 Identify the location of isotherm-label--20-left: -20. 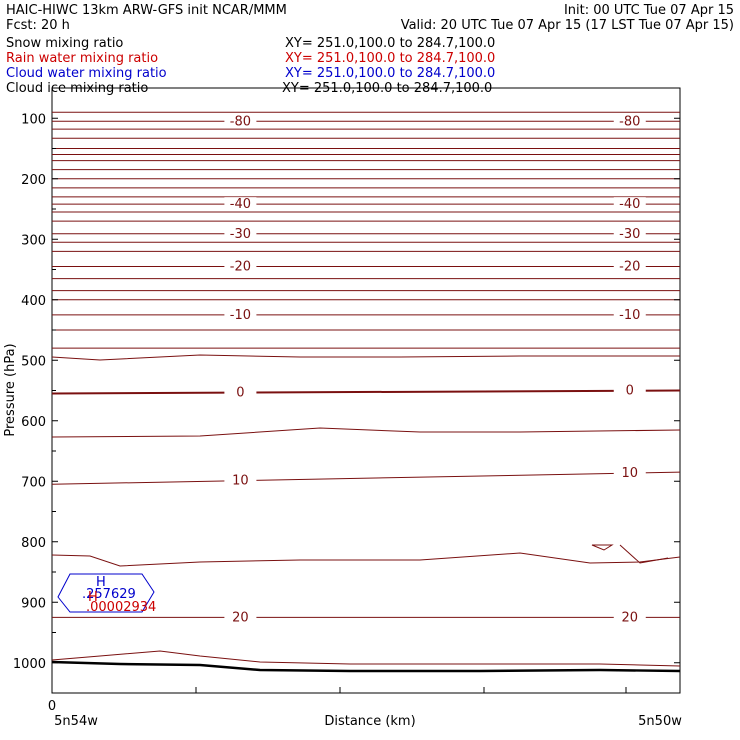
(240, 266).